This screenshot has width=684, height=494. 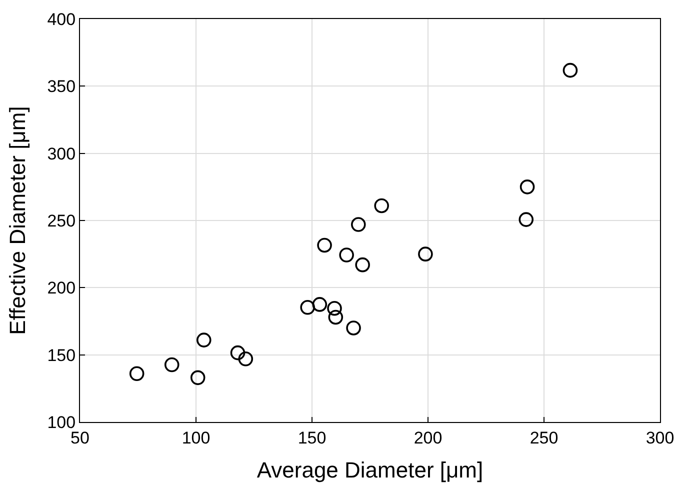 What do you see at coordinates (61, 355) in the screenshot?
I see `y-tick-label: 150` at bounding box center [61, 355].